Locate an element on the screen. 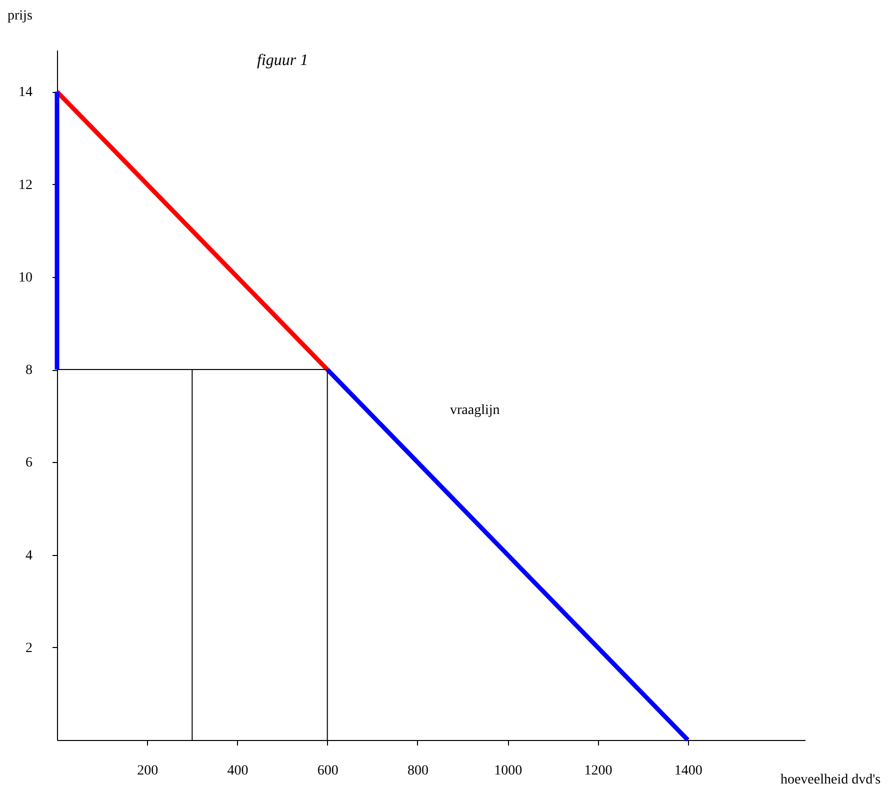 The width and height of the screenshot is (896, 790). x-tick-label: 1400 is located at coordinates (688, 771).